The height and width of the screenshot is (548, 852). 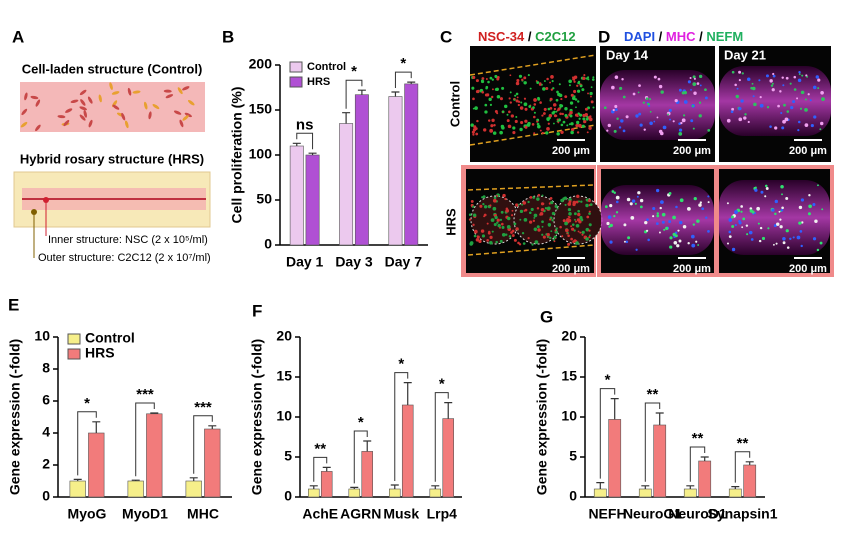 What do you see at coordinates (296, 144) in the screenshot?
I see `error-bar` at bounding box center [296, 144].